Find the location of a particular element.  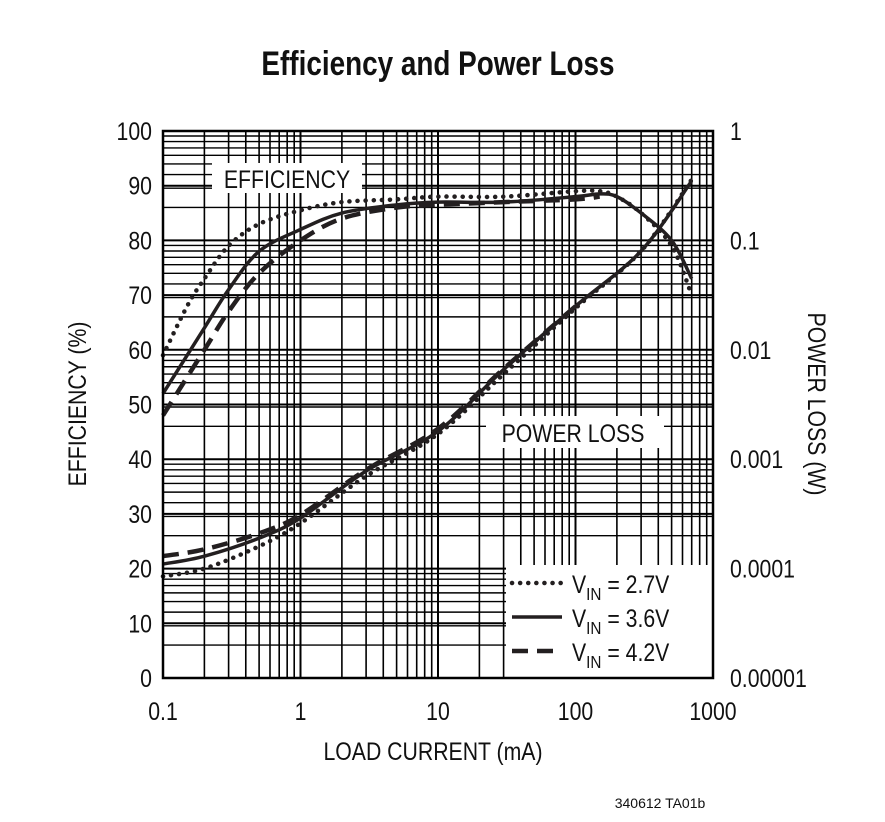

y-tick-label: 70 is located at coordinates (140, 295).